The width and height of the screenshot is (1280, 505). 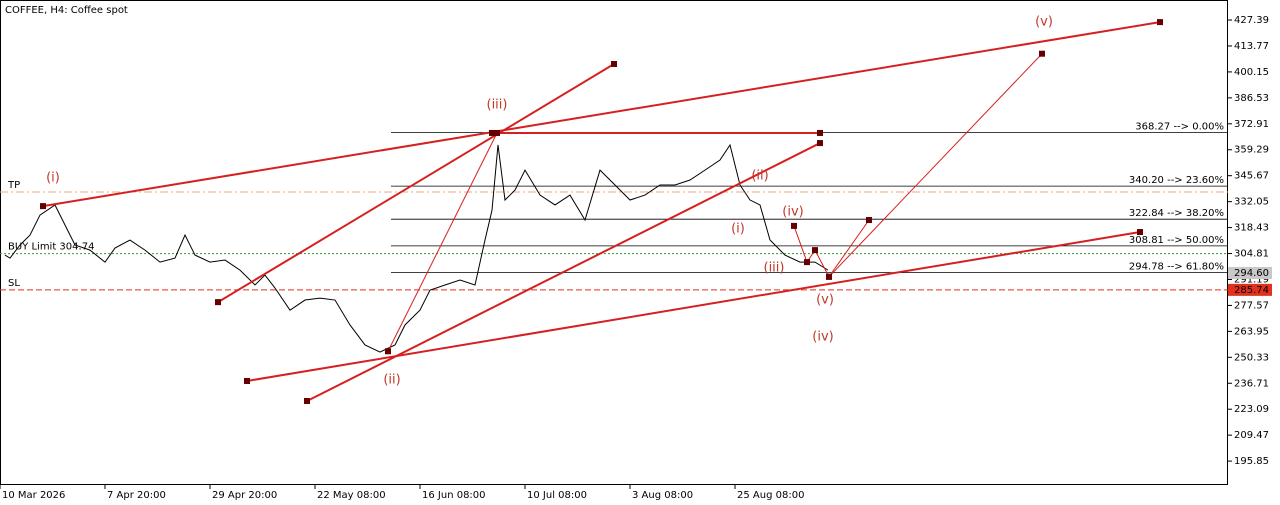 What do you see at coordinates (1251, 124) in the screenshot?
I see `y-tick-label: 372.91` at bounding box center [1251, 124].